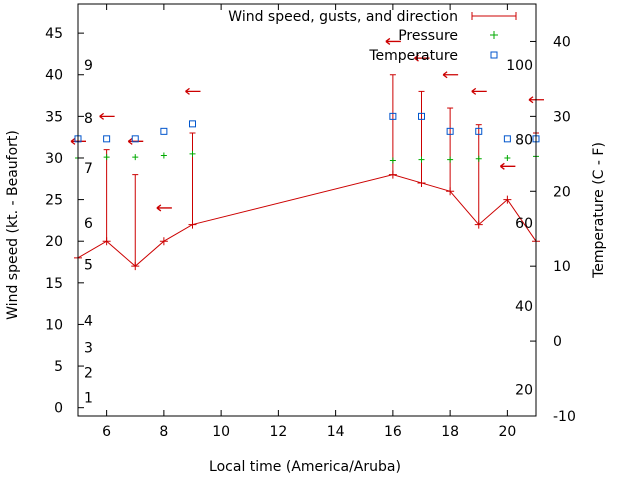 The image size is (640, 480). Describe the element at coordinates (88, 321) in the screenshot. I see `beaufort-label: 4` at that location.